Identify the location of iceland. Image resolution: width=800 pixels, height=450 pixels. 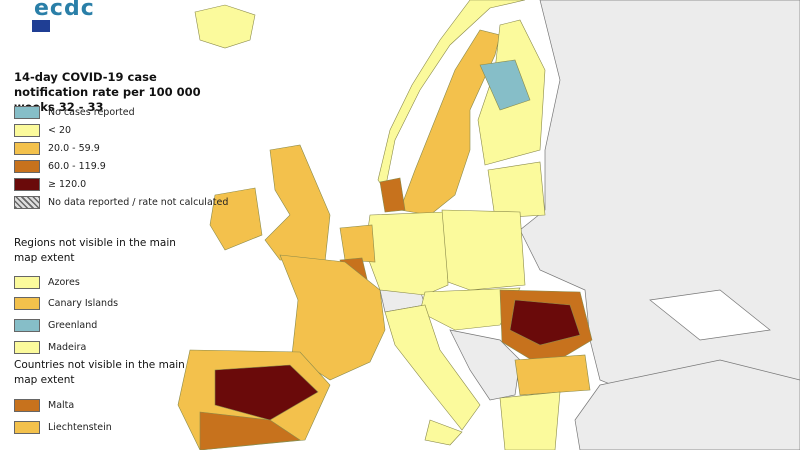
(225, 26).